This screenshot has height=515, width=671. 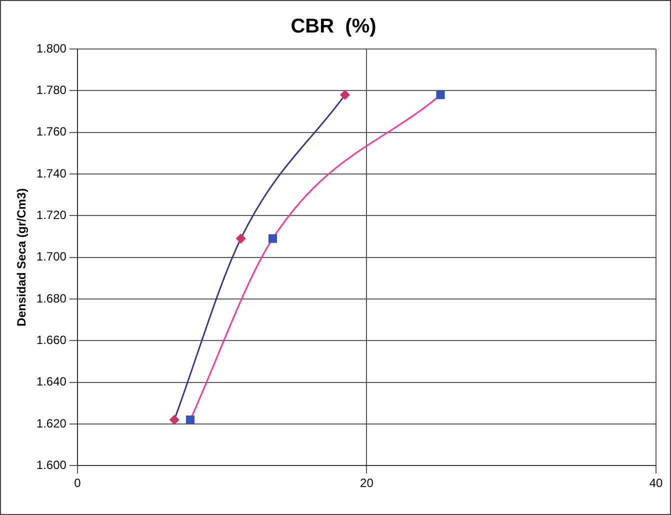 What do you see at coordinates (51, 173) in the screenshot?
I see `y-tick-label: 1.740` at bounding box center [51, 173].